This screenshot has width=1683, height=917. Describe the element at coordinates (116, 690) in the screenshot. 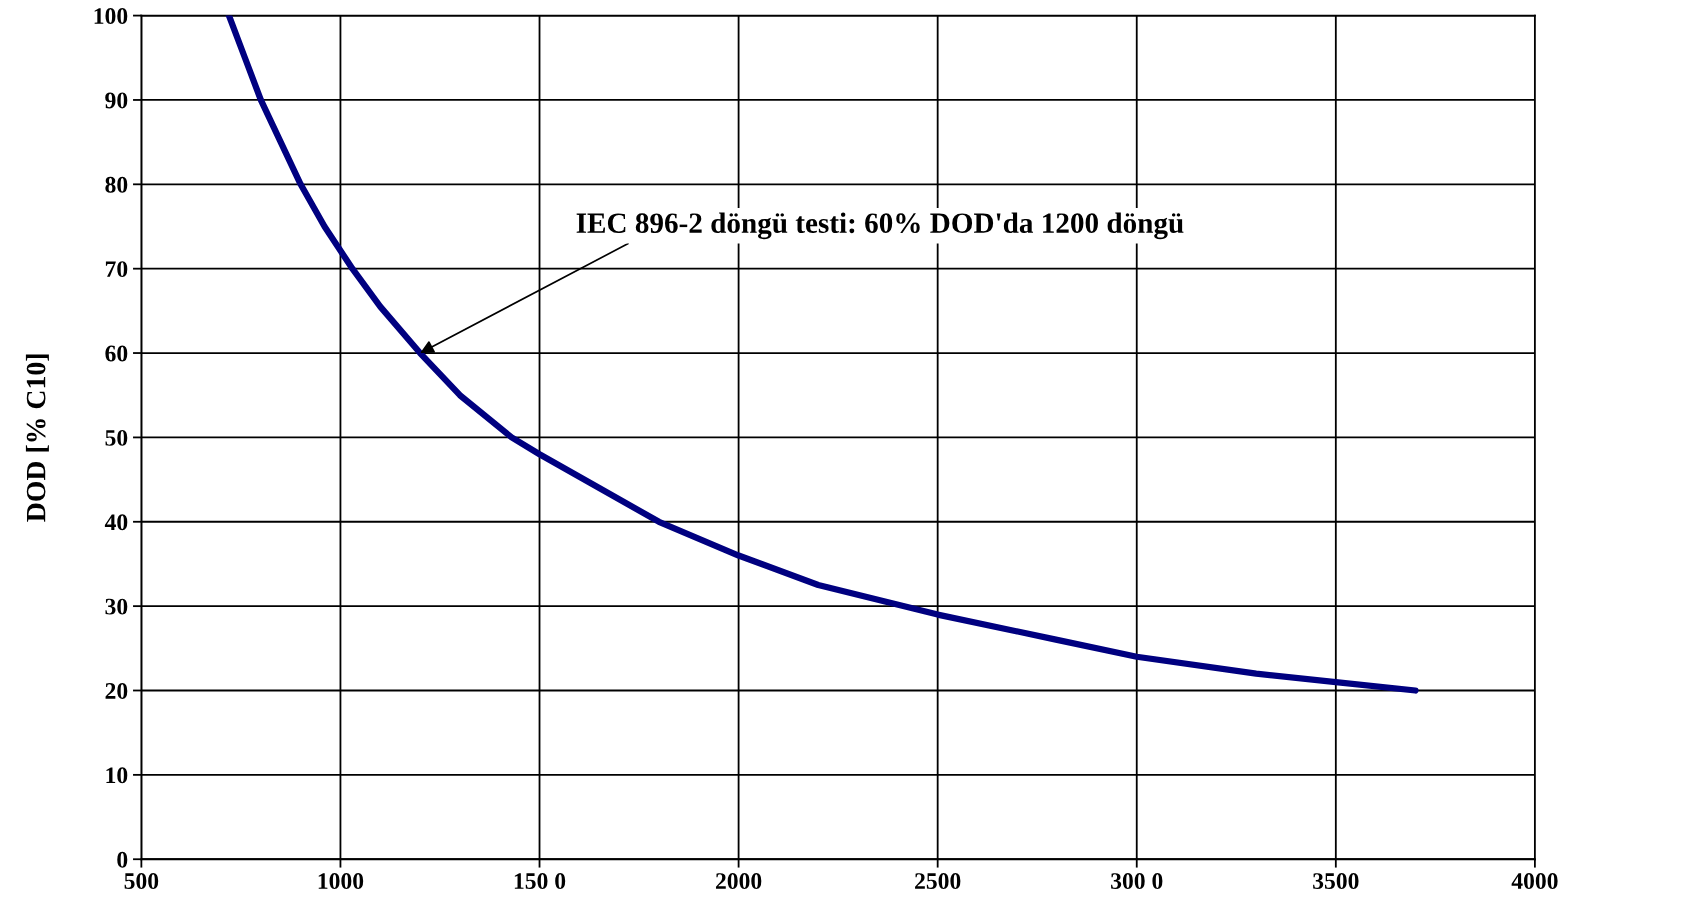

I see `y-tick-label: 20` at that location.